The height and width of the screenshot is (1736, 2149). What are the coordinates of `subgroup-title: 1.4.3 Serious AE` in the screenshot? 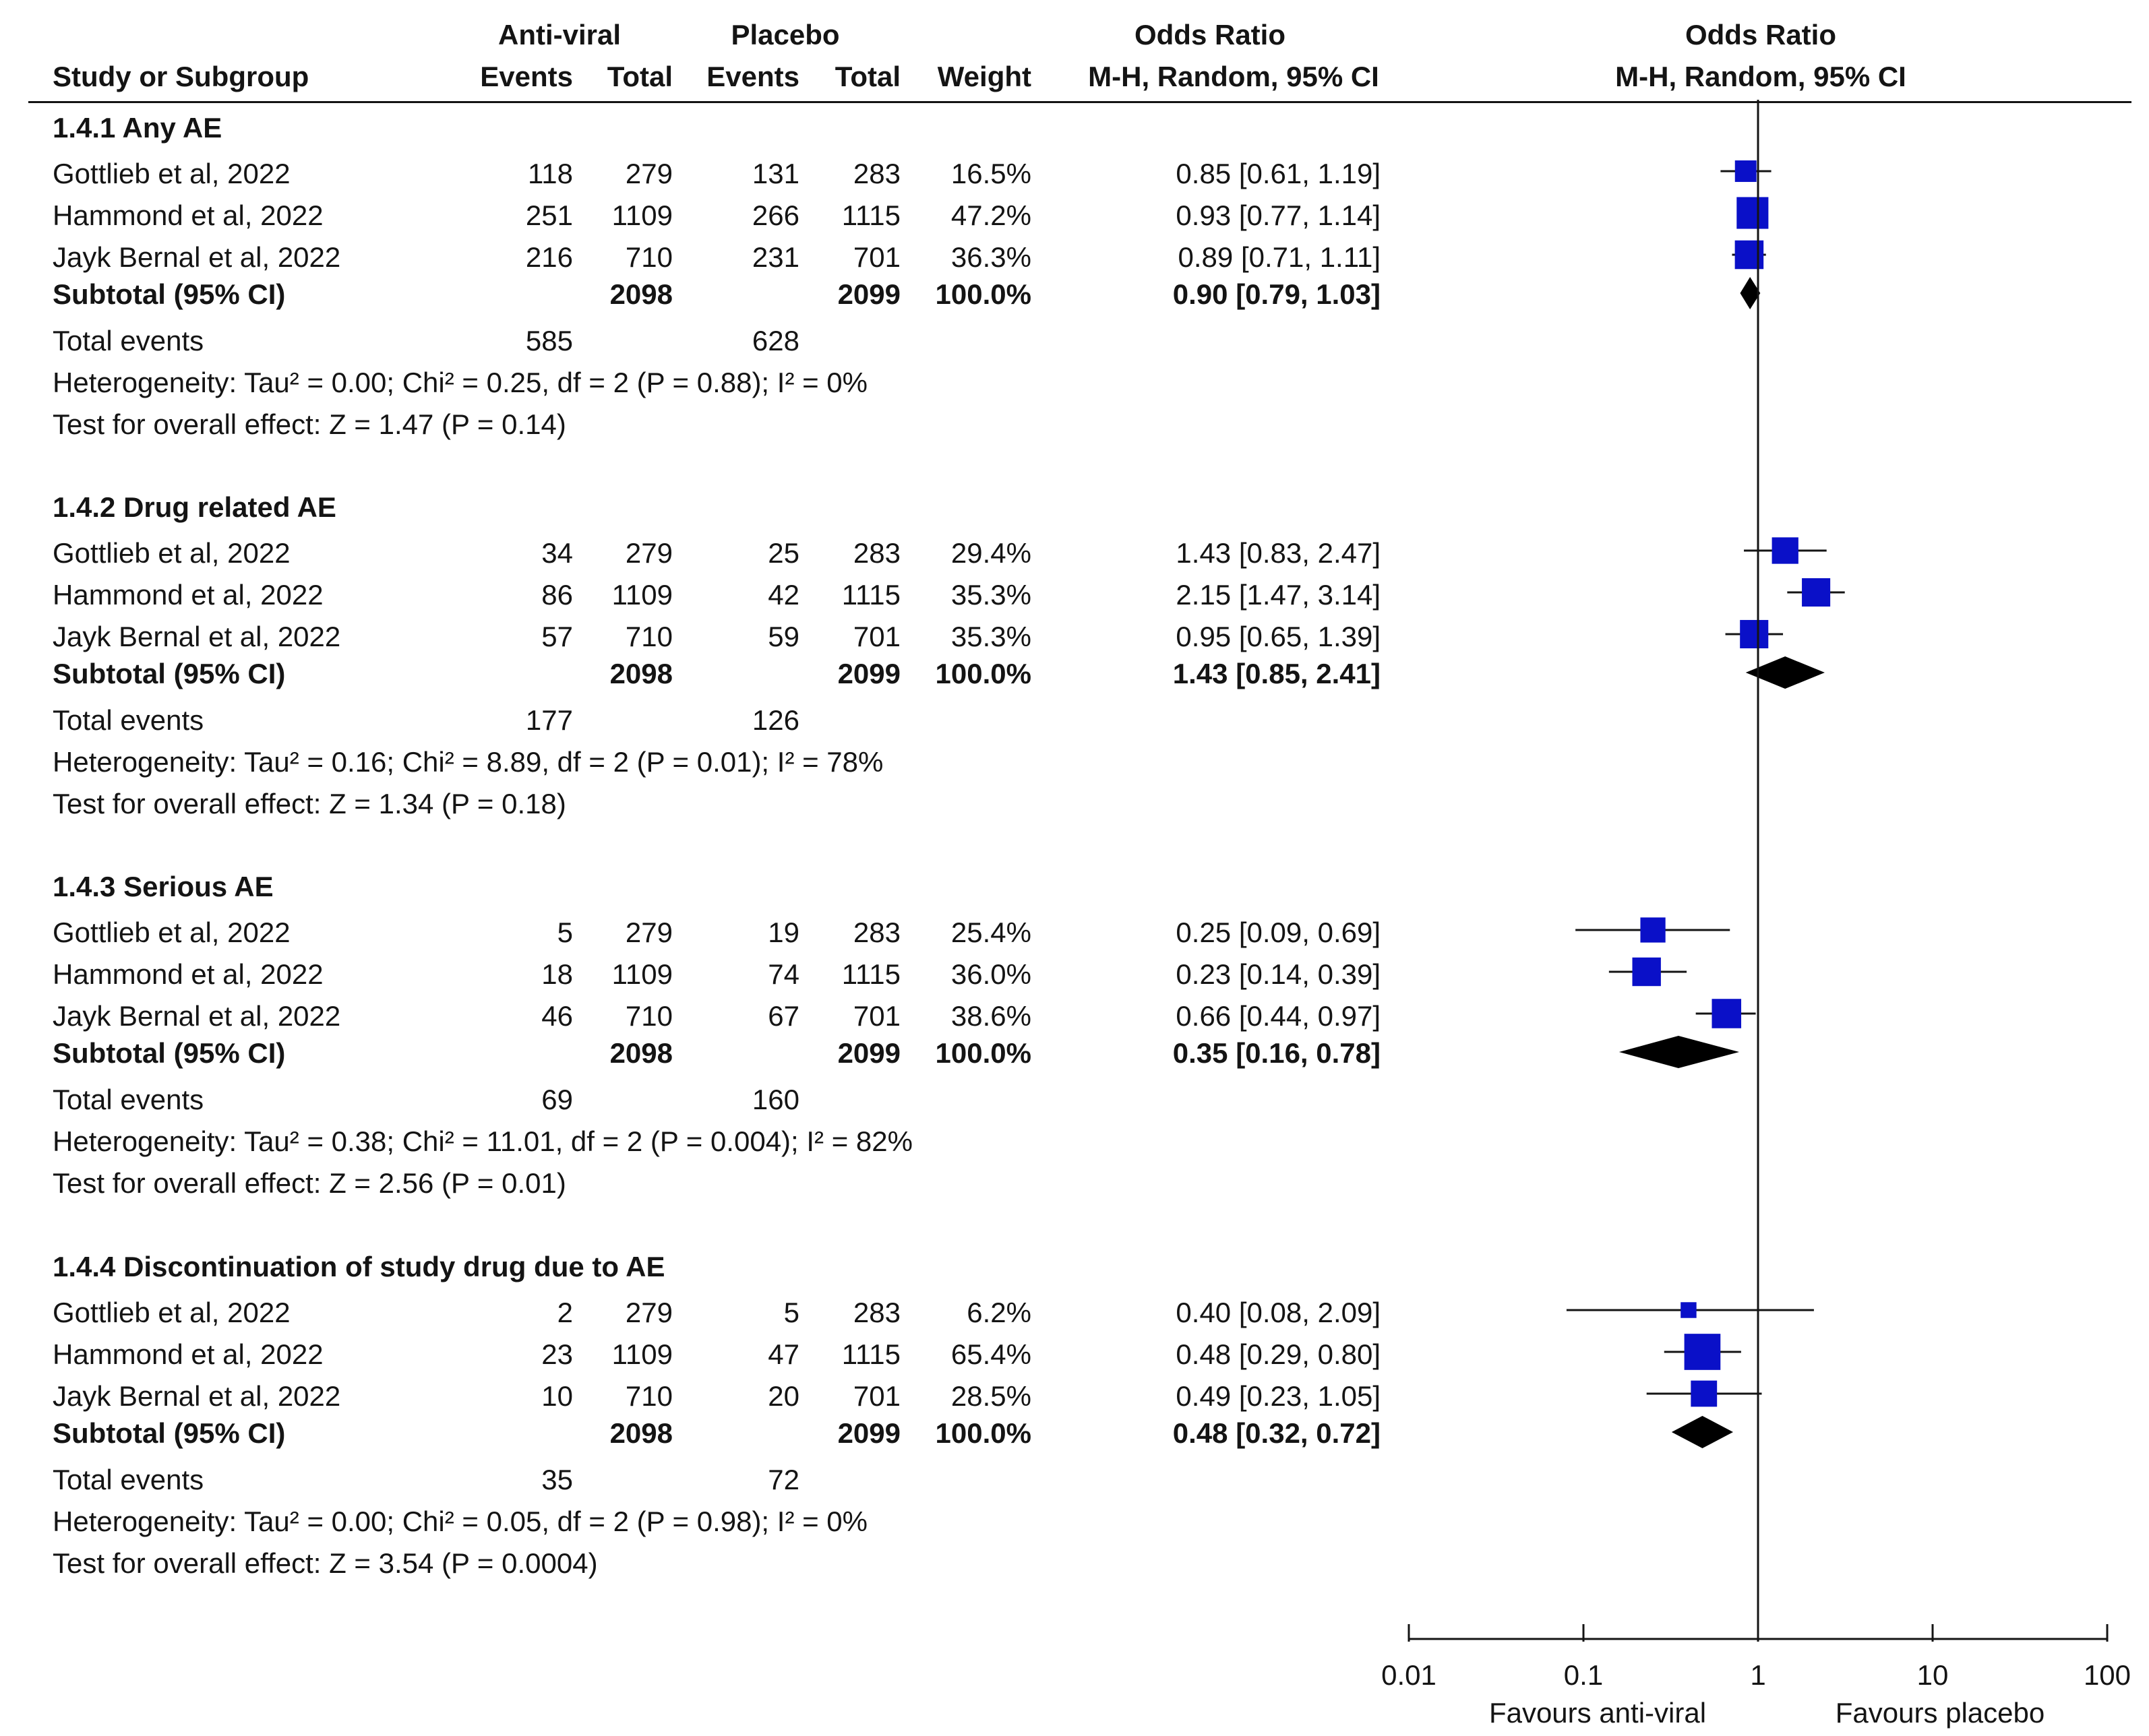 It's located at (163, 886).